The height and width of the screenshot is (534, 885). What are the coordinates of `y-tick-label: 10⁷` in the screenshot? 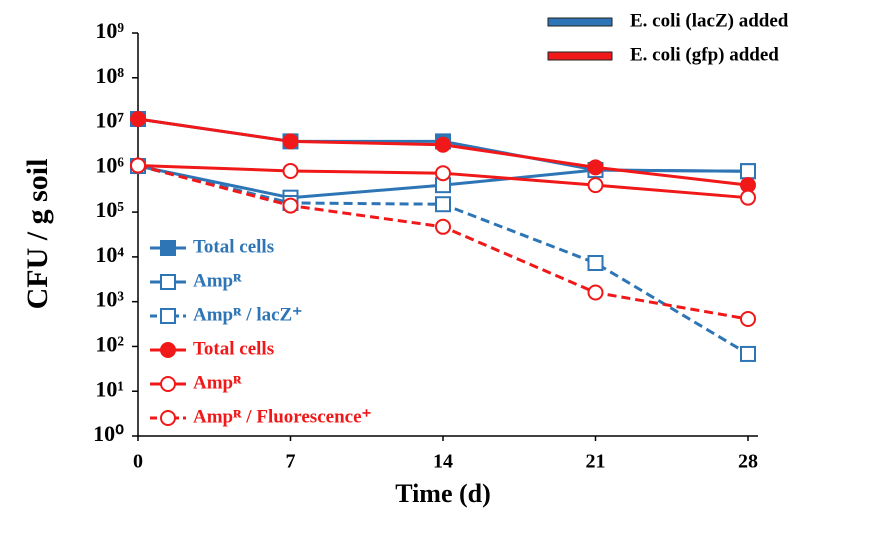 It's located at (109, 120).